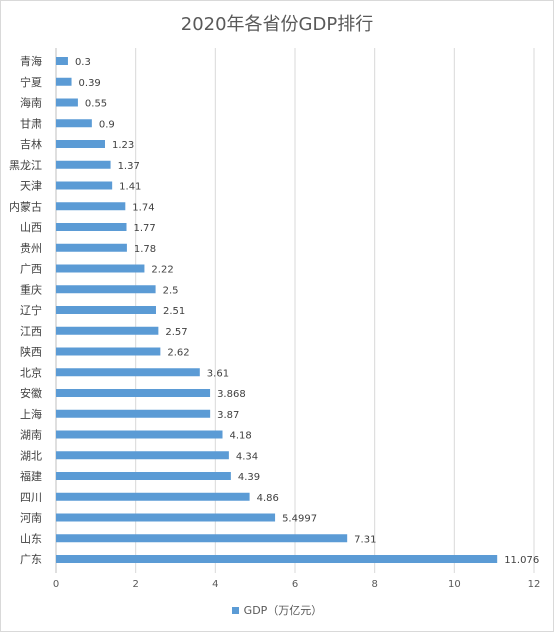 Image resolution: width=554 pixels, height=632 pixels. I want to click on category-label: 内蒙古, so click(25, 206).